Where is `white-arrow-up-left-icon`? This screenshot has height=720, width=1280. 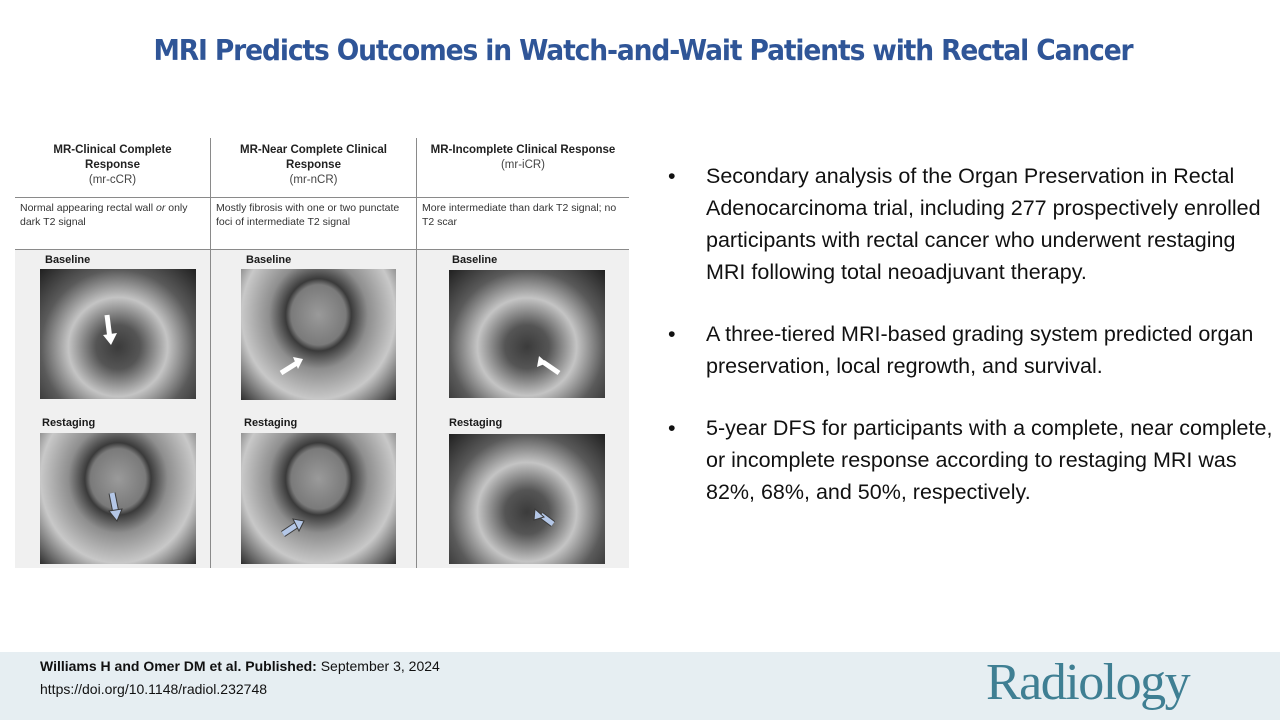 white-arrow-up-left-icon is located at coordinates (549, 366).